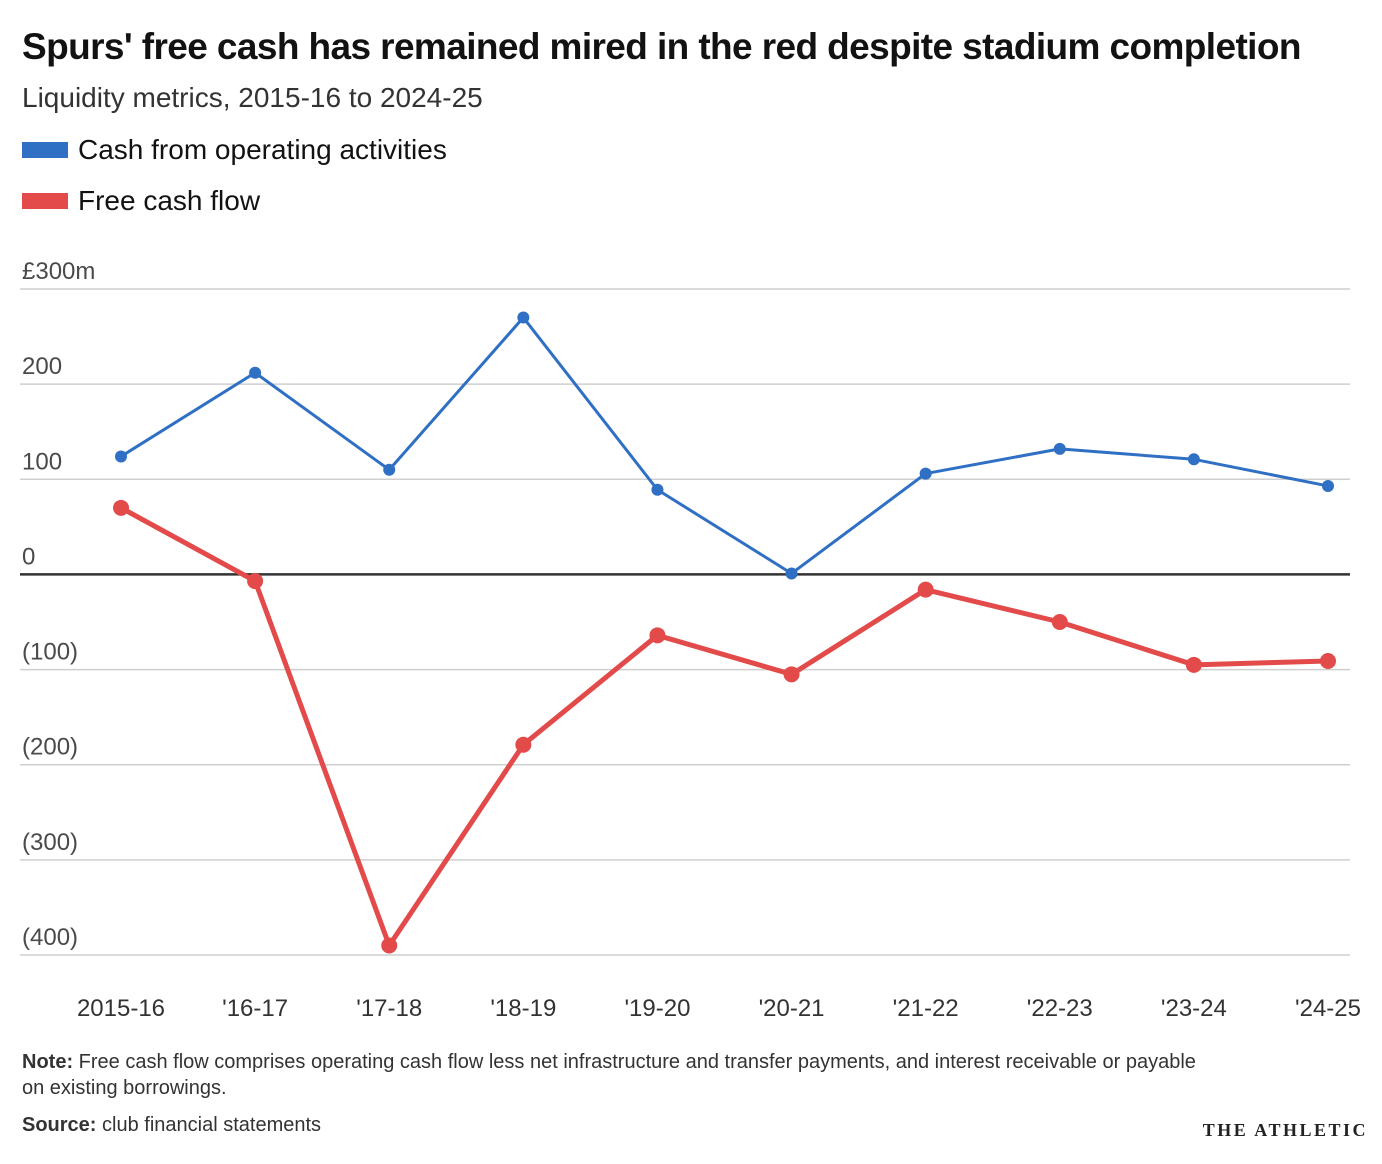 This screenshot has height=1164, width=1382. Describe the element at coordinates (792, 1008) in the screenshot. I see `x-tick-label: '20-21` at that location.